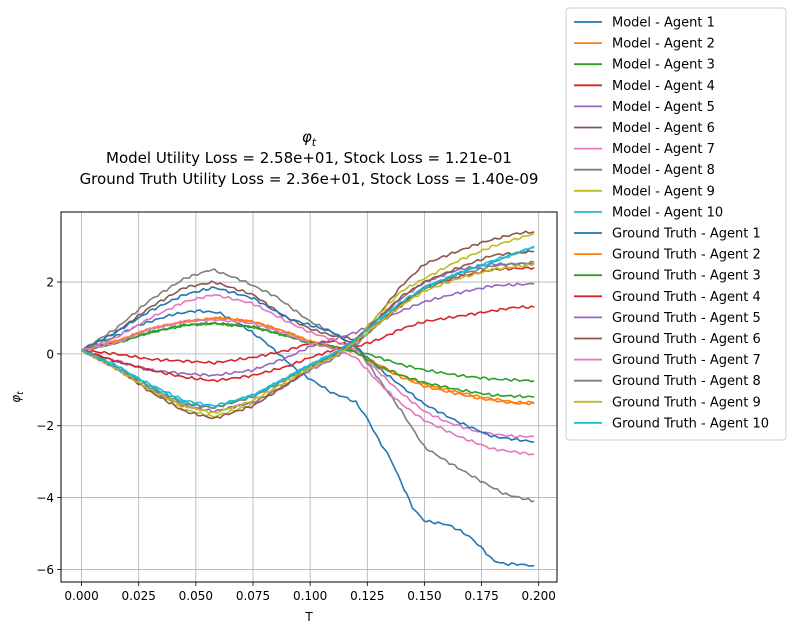 Image resolution: width=794 pixels, height=635 pixels. Describe the element at coordinates (686, 297) in the screenshot. I see `legend-label-ground-truth-agent-4: Ground Truth - Agent 4` at that location.